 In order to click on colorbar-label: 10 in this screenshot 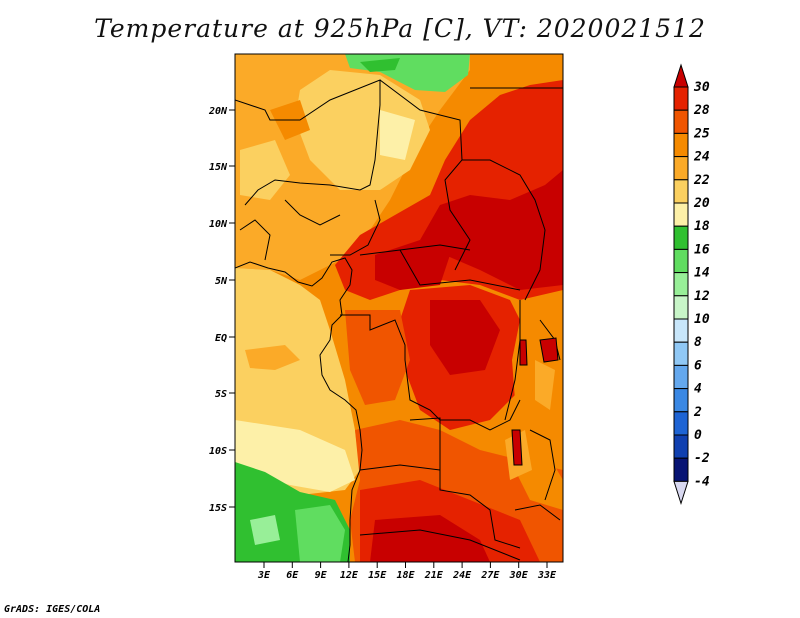, I will do `click(702, 319)`.